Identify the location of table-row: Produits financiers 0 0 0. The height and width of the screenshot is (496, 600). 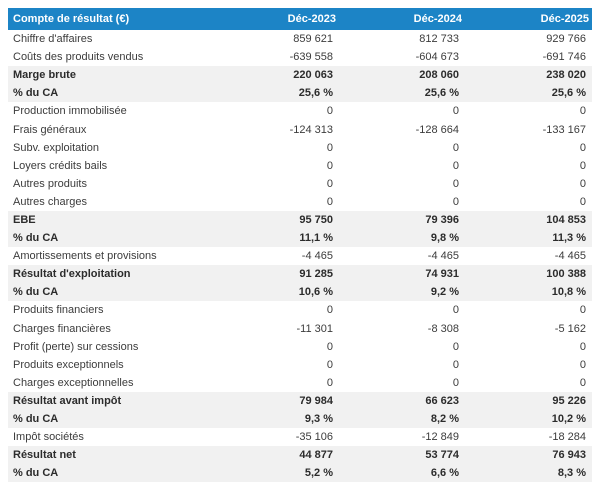
(300, 310).